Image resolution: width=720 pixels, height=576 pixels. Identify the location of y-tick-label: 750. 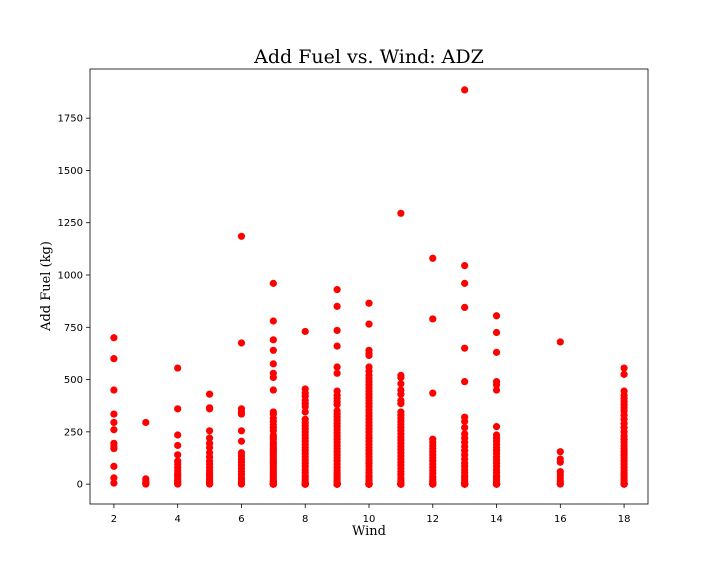
(73, 328).